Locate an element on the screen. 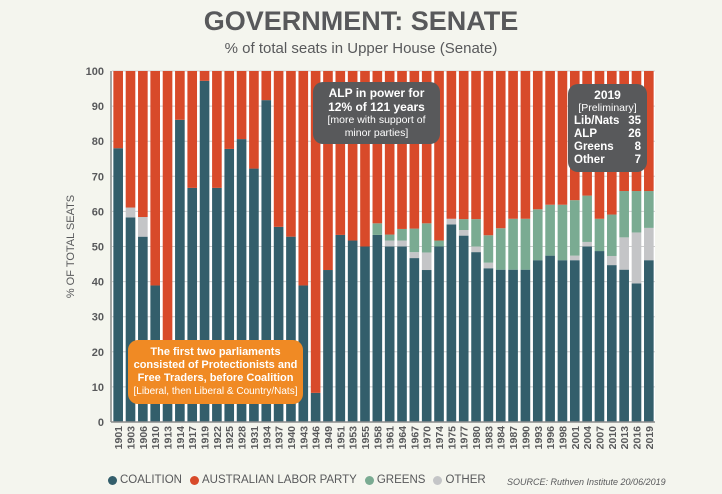 The height and width of the screenshot is (494, 722). x-tick-label: 1961 is located at coordinates (391, 438).